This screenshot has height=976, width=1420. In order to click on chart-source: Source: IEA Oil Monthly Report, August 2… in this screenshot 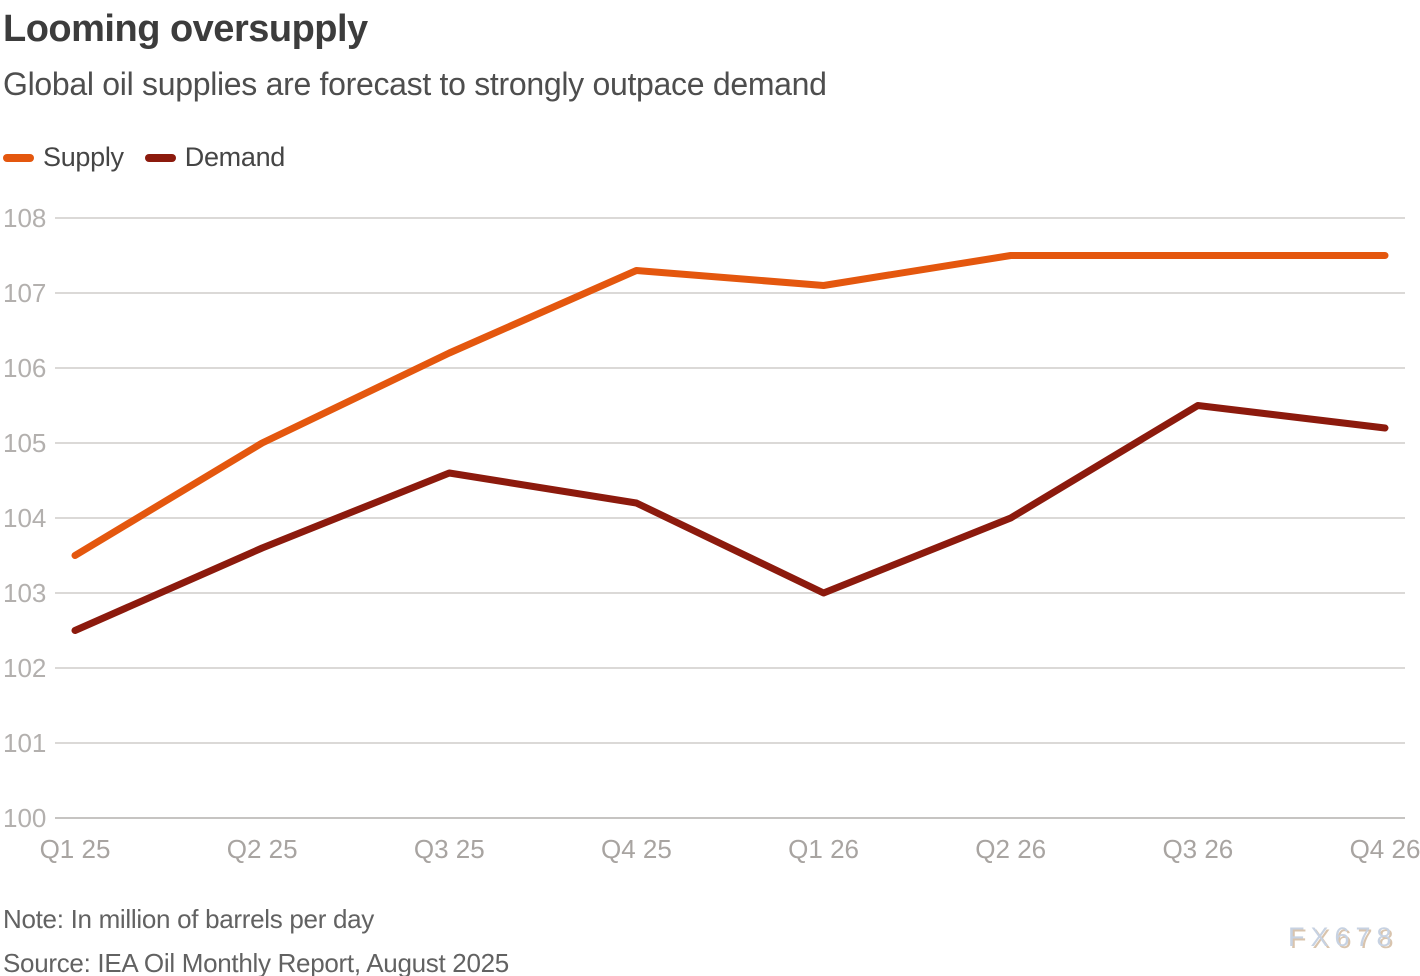, I will do `click(256, 962)`.